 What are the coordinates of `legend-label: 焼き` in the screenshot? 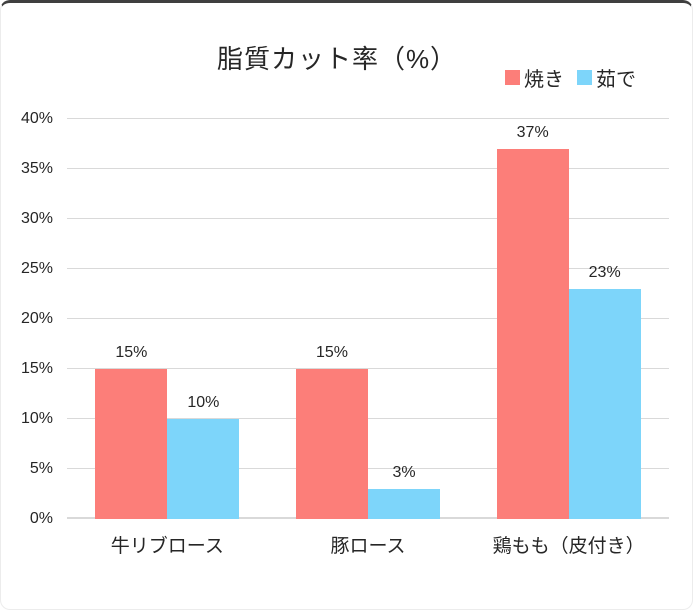 It's located at (544, 80).